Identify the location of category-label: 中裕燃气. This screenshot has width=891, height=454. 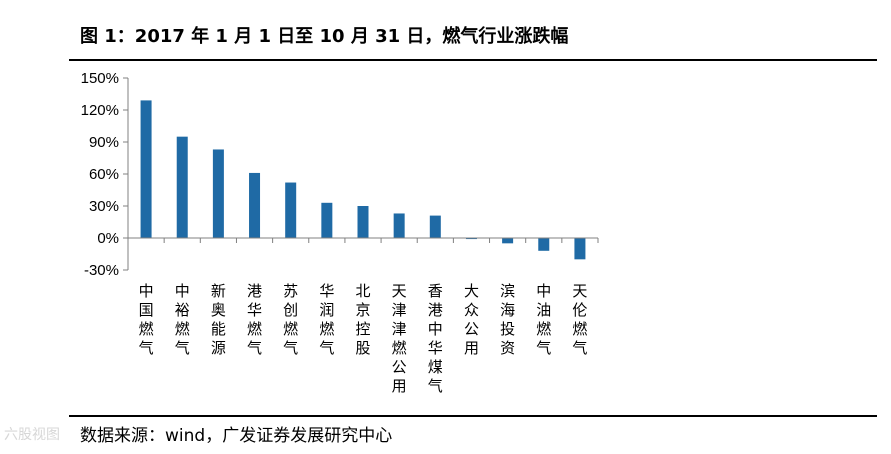
(182, 319).